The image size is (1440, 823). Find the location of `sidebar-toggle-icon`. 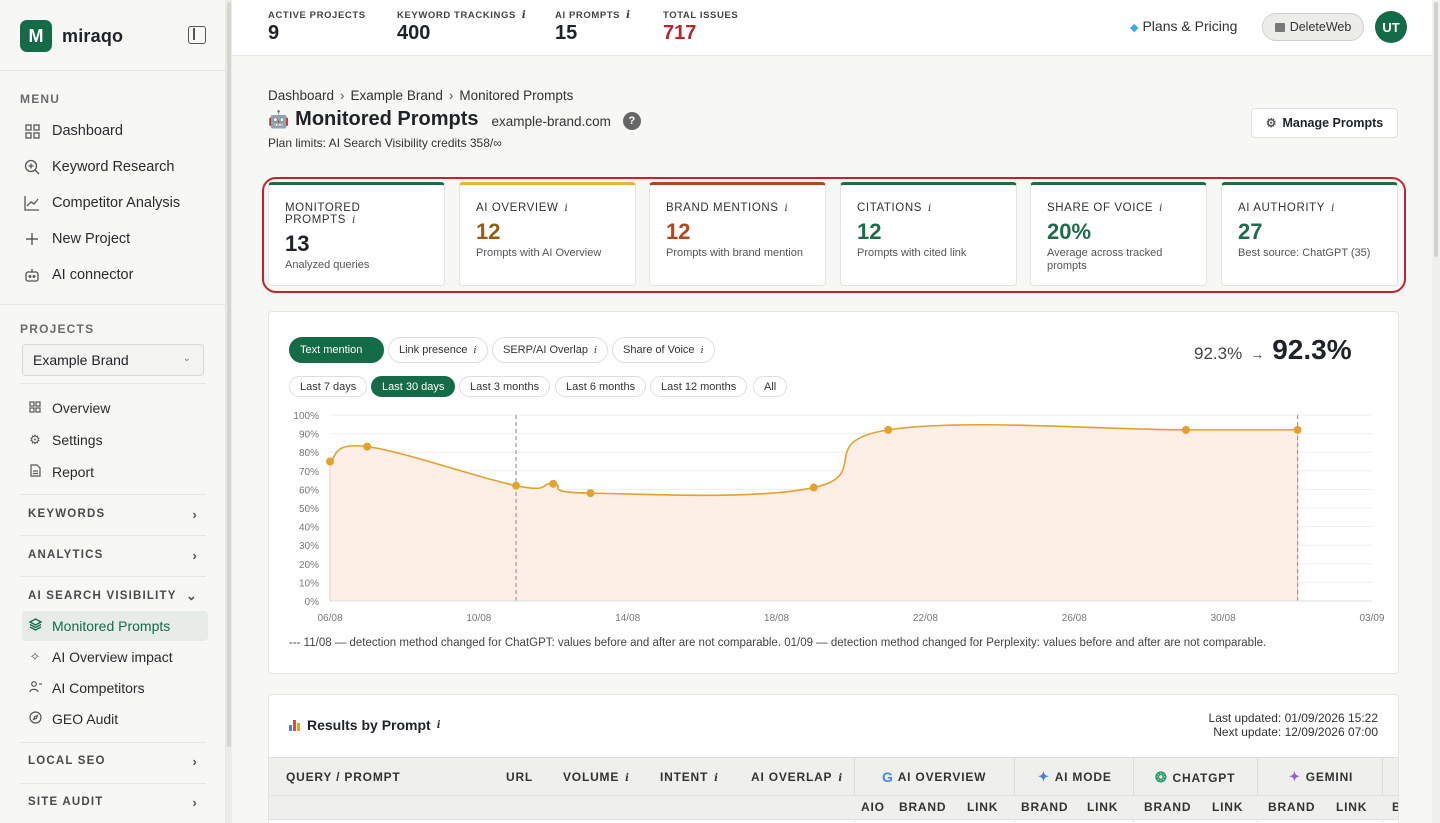

sidebar-toggle-icon is located at coordinates (197, 35).